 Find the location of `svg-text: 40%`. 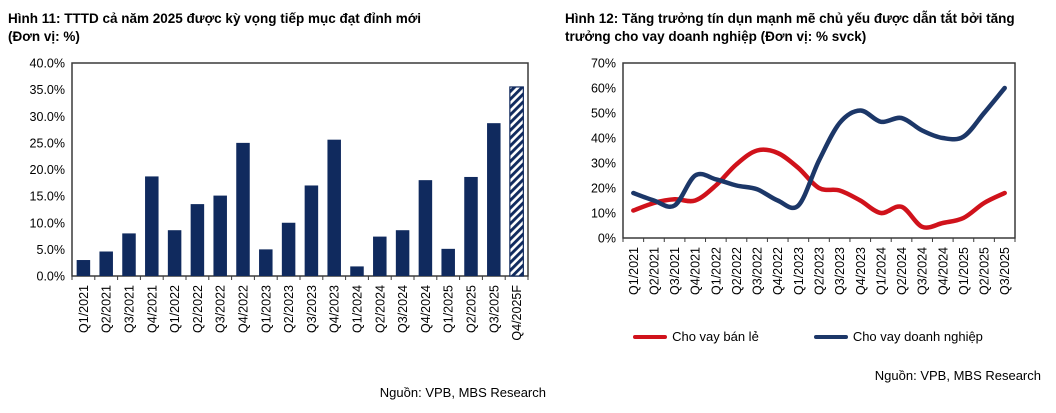

svg-text: 40% is located at coordinates (603, 139).